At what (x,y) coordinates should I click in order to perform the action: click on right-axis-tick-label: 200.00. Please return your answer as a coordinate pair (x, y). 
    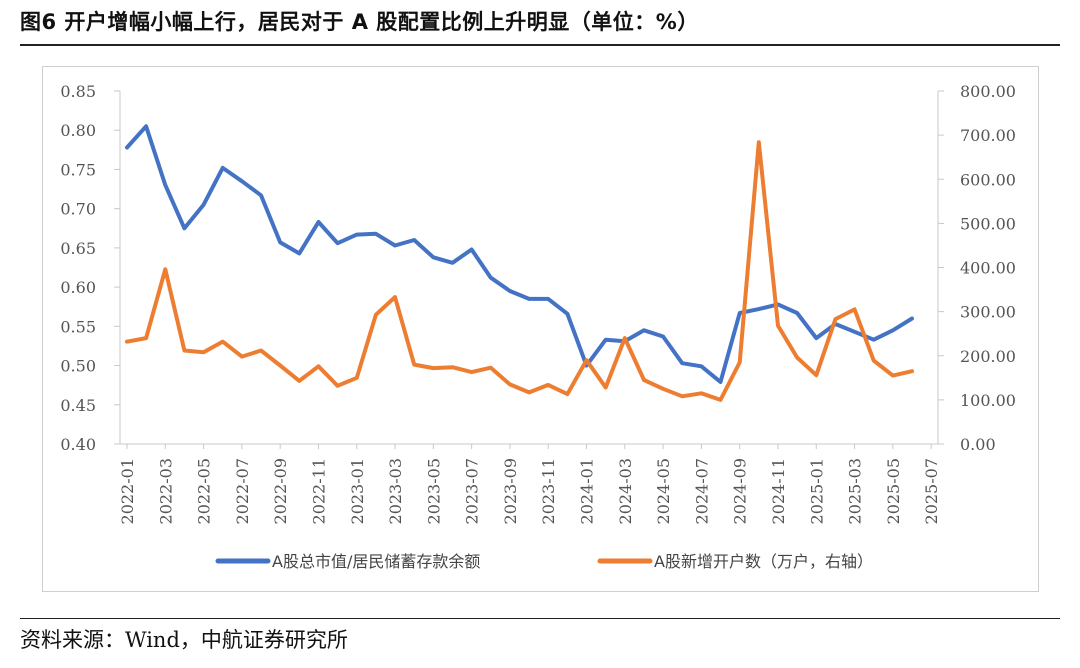
    Looking at the image, I should click on (988, 356).